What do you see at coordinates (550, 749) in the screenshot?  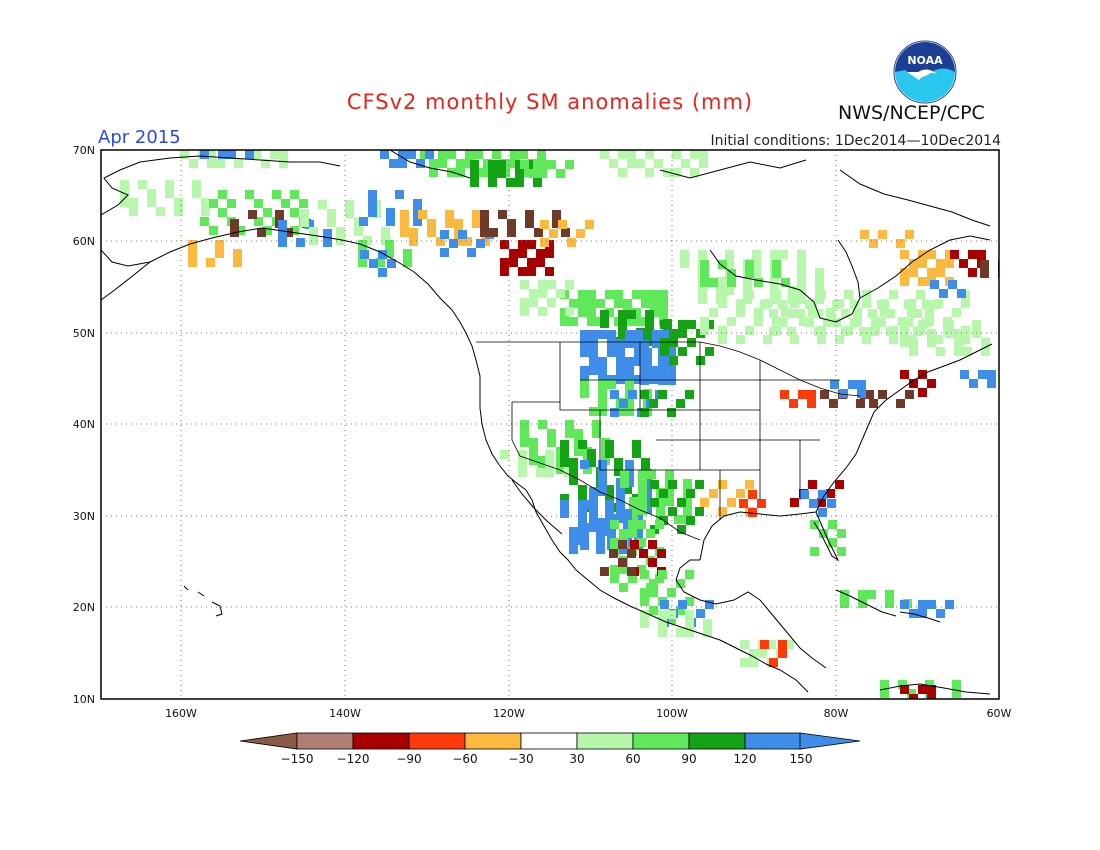 I see `colorbar: −150 −120 −90 −60 −30 30 60 90 120 150` at bounding box center [550, 749].